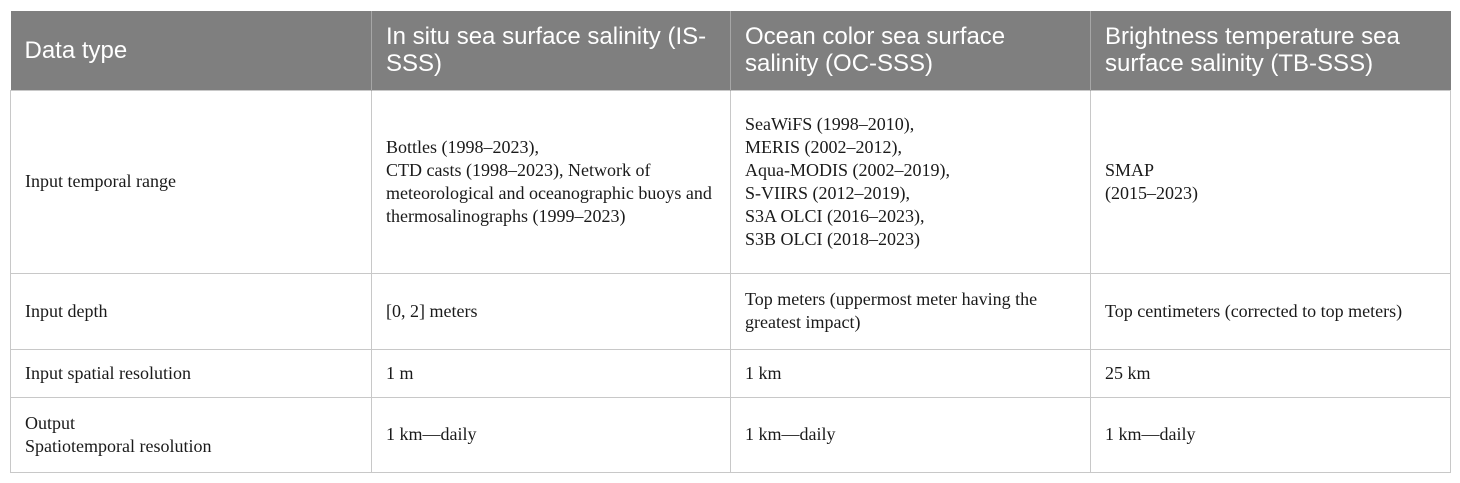 The width and height of the screenshot is (1460, 483). I want to click on row-label-input-spatial-resolution: Input spatial resolution, so click(191, 373).